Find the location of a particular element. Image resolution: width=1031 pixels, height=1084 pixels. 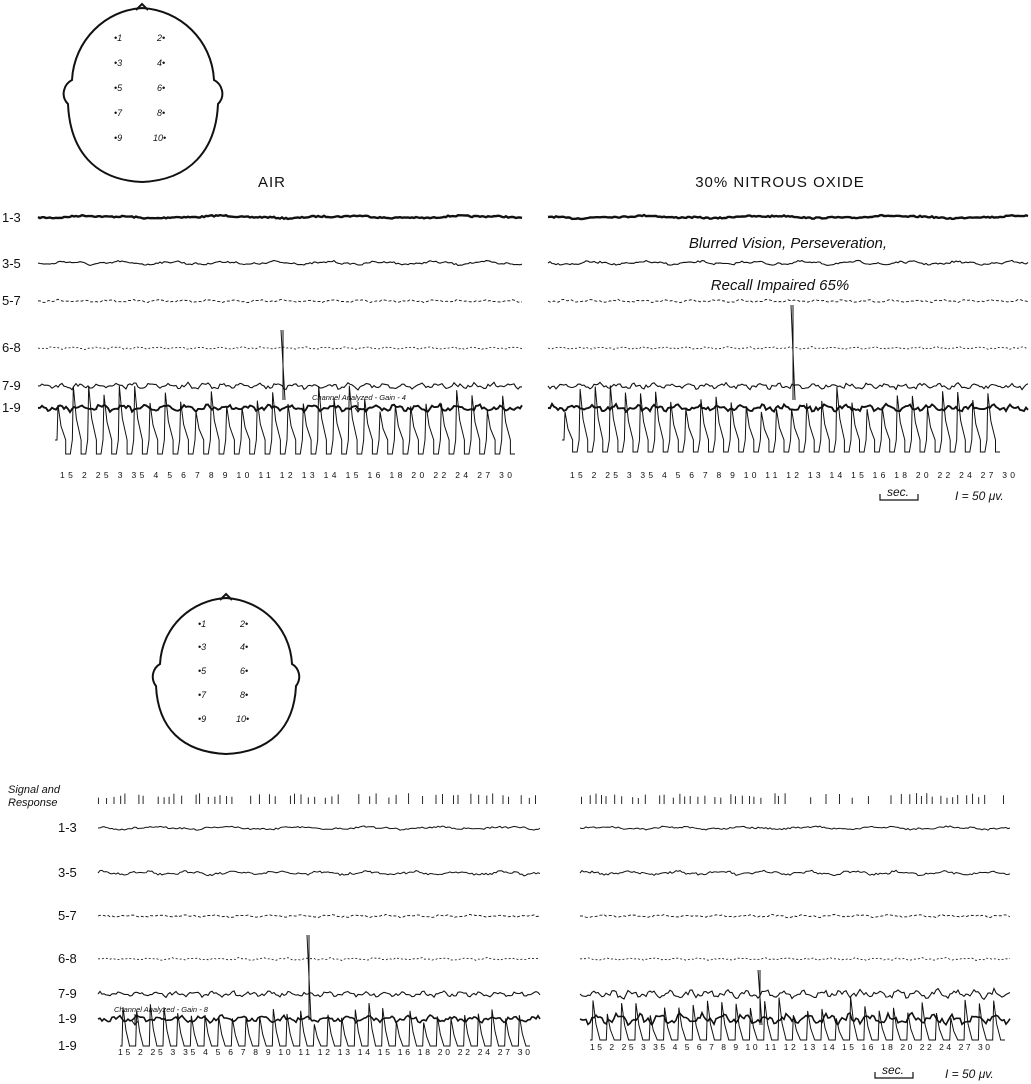

bottom-electrode-5: •5 is located at coordinates (202, 671).